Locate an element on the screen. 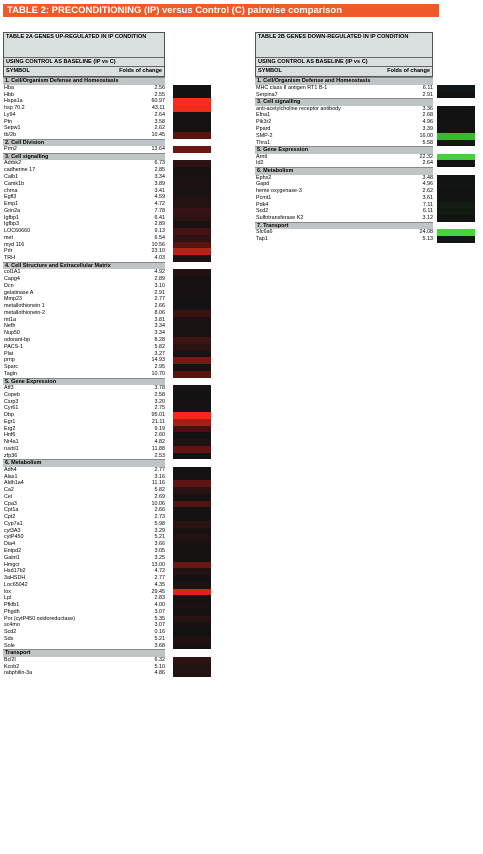  table-row: Sepw1 2.62 is located at coordinates (107, 129).